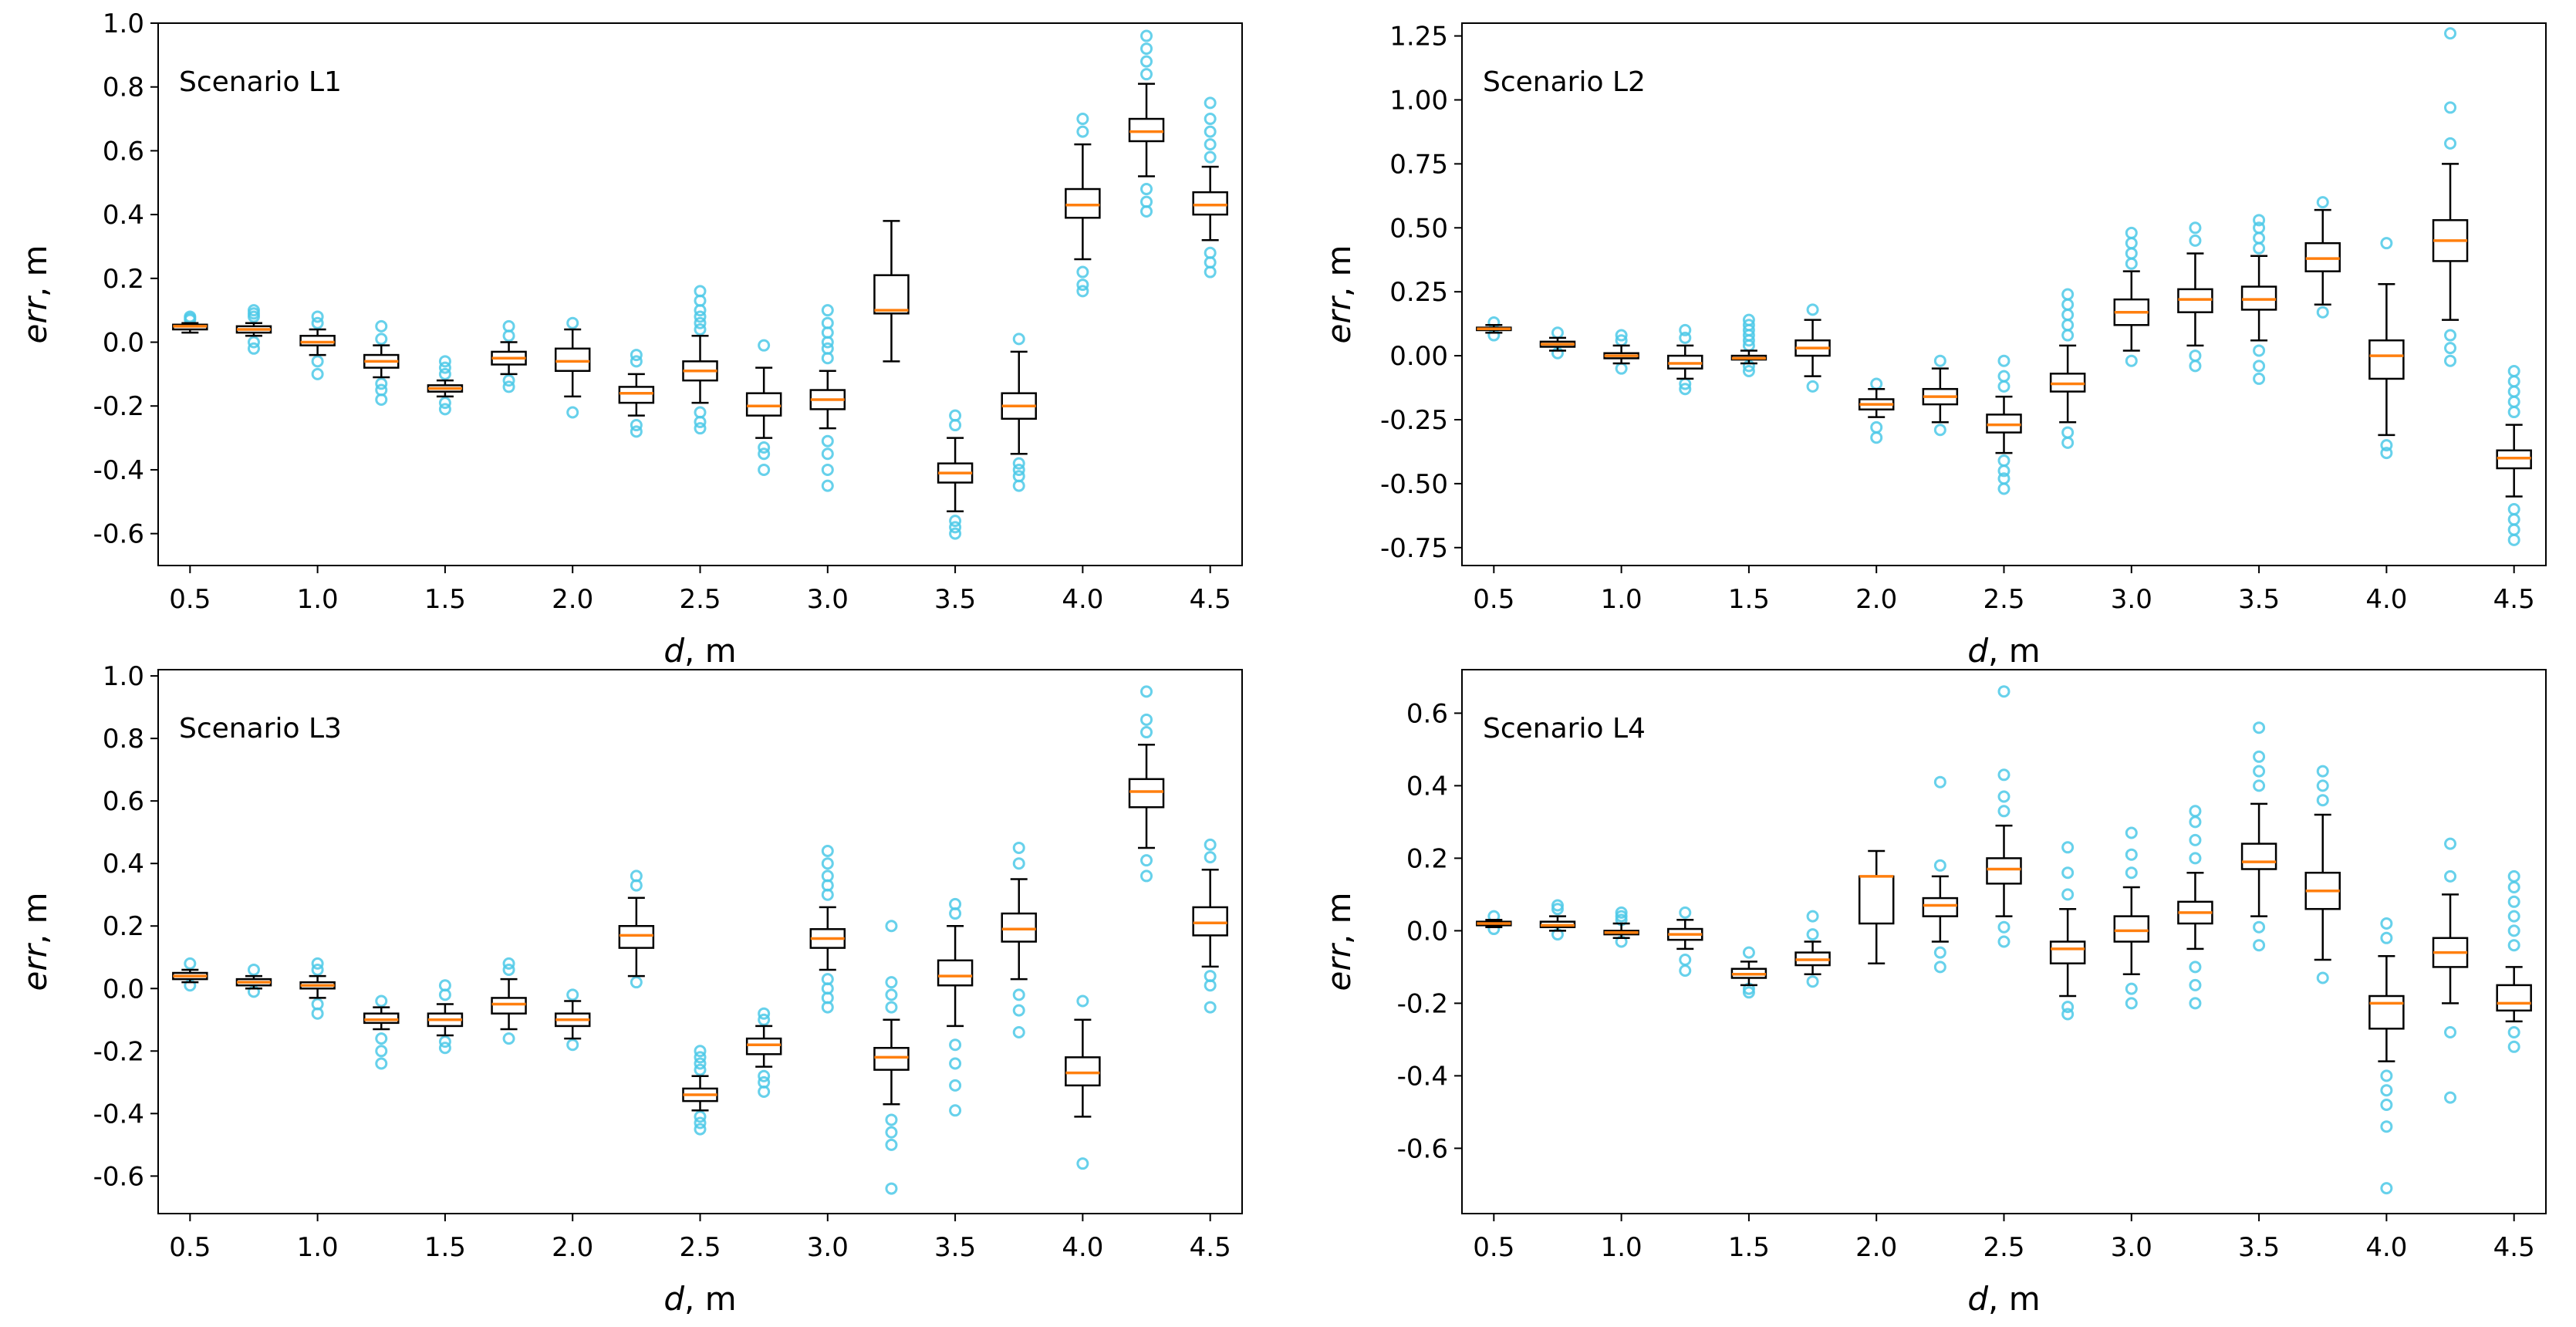 The height and width of the screenshot is (1327, 2576). Describe the element at coordinates (710, 651) in the screenshot. I see `x-axis-unit: , m` at that location.